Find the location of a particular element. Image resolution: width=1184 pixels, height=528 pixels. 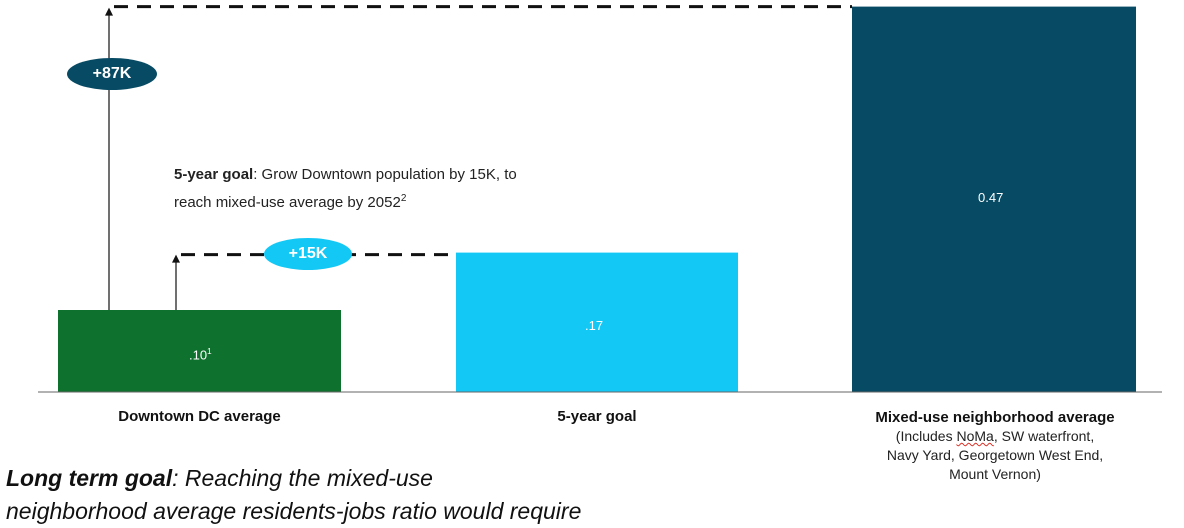

bar-value-text: .17 is located at coordinates (594, 325).